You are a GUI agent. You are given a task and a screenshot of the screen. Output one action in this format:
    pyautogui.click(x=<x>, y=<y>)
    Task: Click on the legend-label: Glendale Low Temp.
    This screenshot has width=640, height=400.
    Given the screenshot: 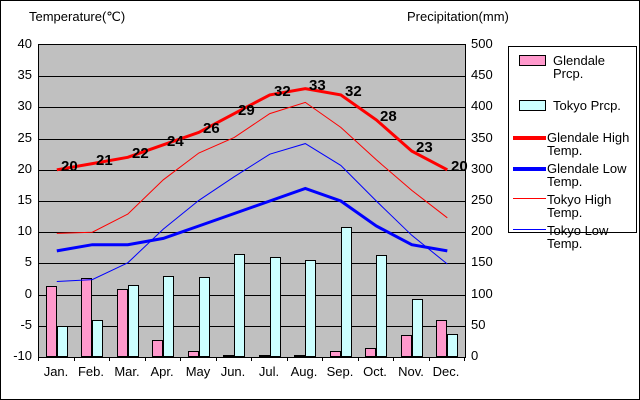 What is the action you would take?
    pyautogui.click(x=587, y=175)
    